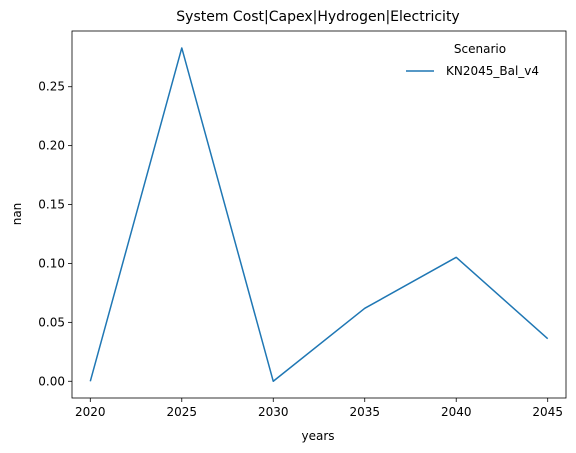 Image resolution: width=576 pixels, height=453 pixels. Describe the element at coordinates (51, 263) in the screenshot. I see `y-tick-label: 0.10` at that location.